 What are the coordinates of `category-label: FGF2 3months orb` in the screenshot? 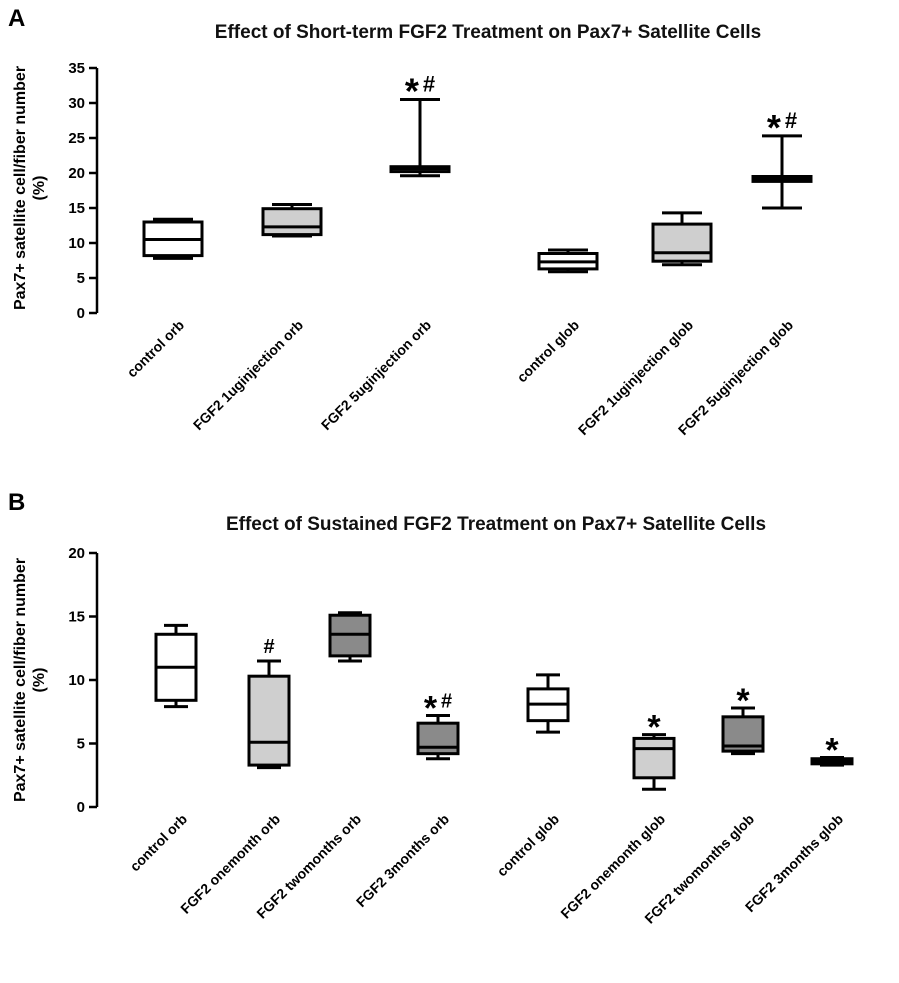 It's located at (402, 860).